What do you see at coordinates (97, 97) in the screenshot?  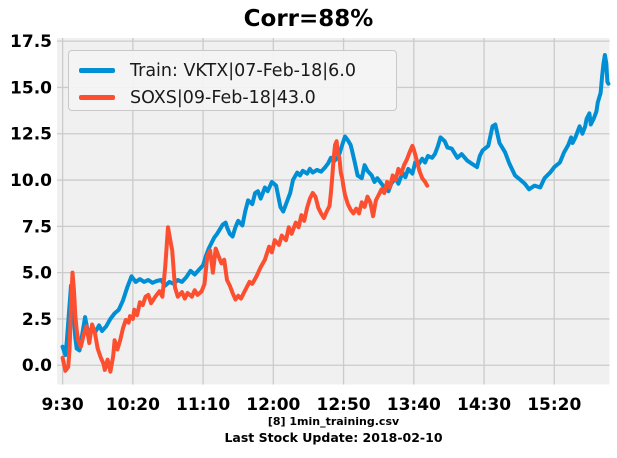 I see `legend-swatch-red` at bounding box center [97, 97].